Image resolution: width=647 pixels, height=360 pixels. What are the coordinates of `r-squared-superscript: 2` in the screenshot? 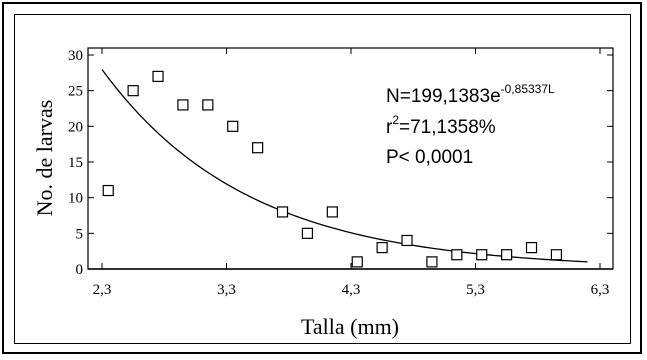 It's located at (395, 120).